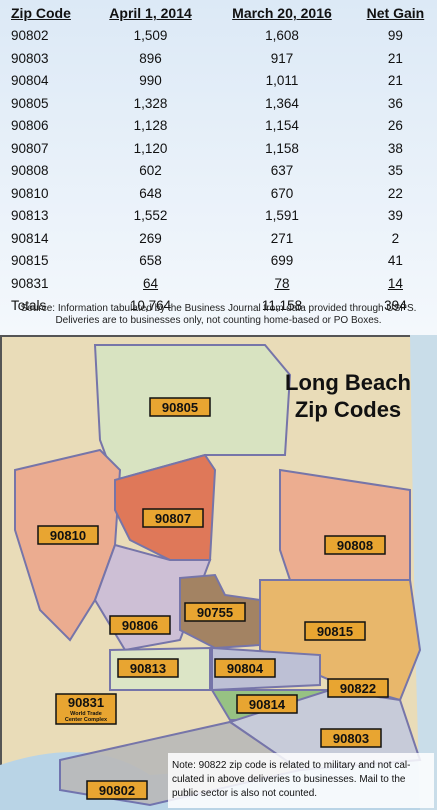 The height and width of the screenshot is (810, 437). Describe the element at coordinates (282, 58) in the screenshot. I see `cell: 917` at that location.